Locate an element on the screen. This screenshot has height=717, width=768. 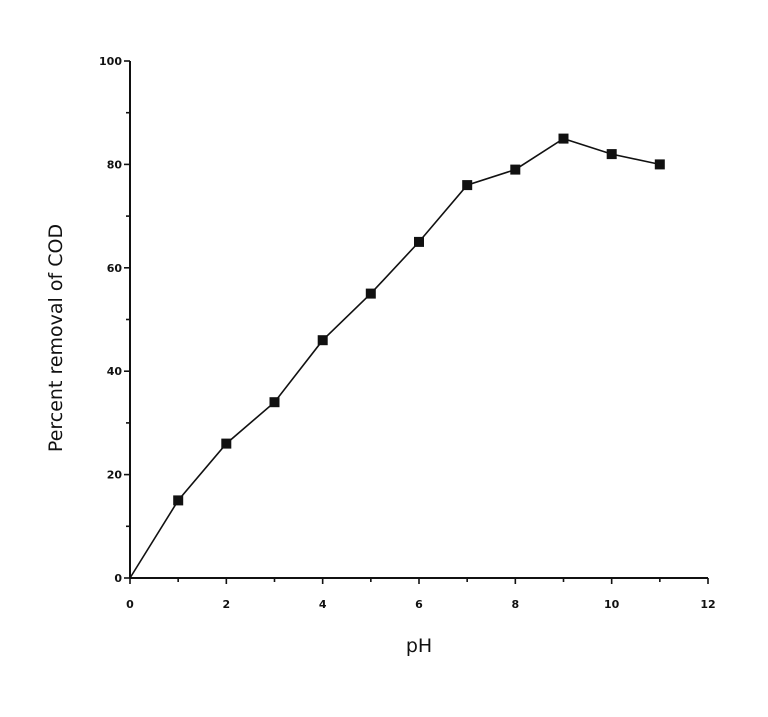
x-tick-label: 10 is located at coordinates (612, 604).